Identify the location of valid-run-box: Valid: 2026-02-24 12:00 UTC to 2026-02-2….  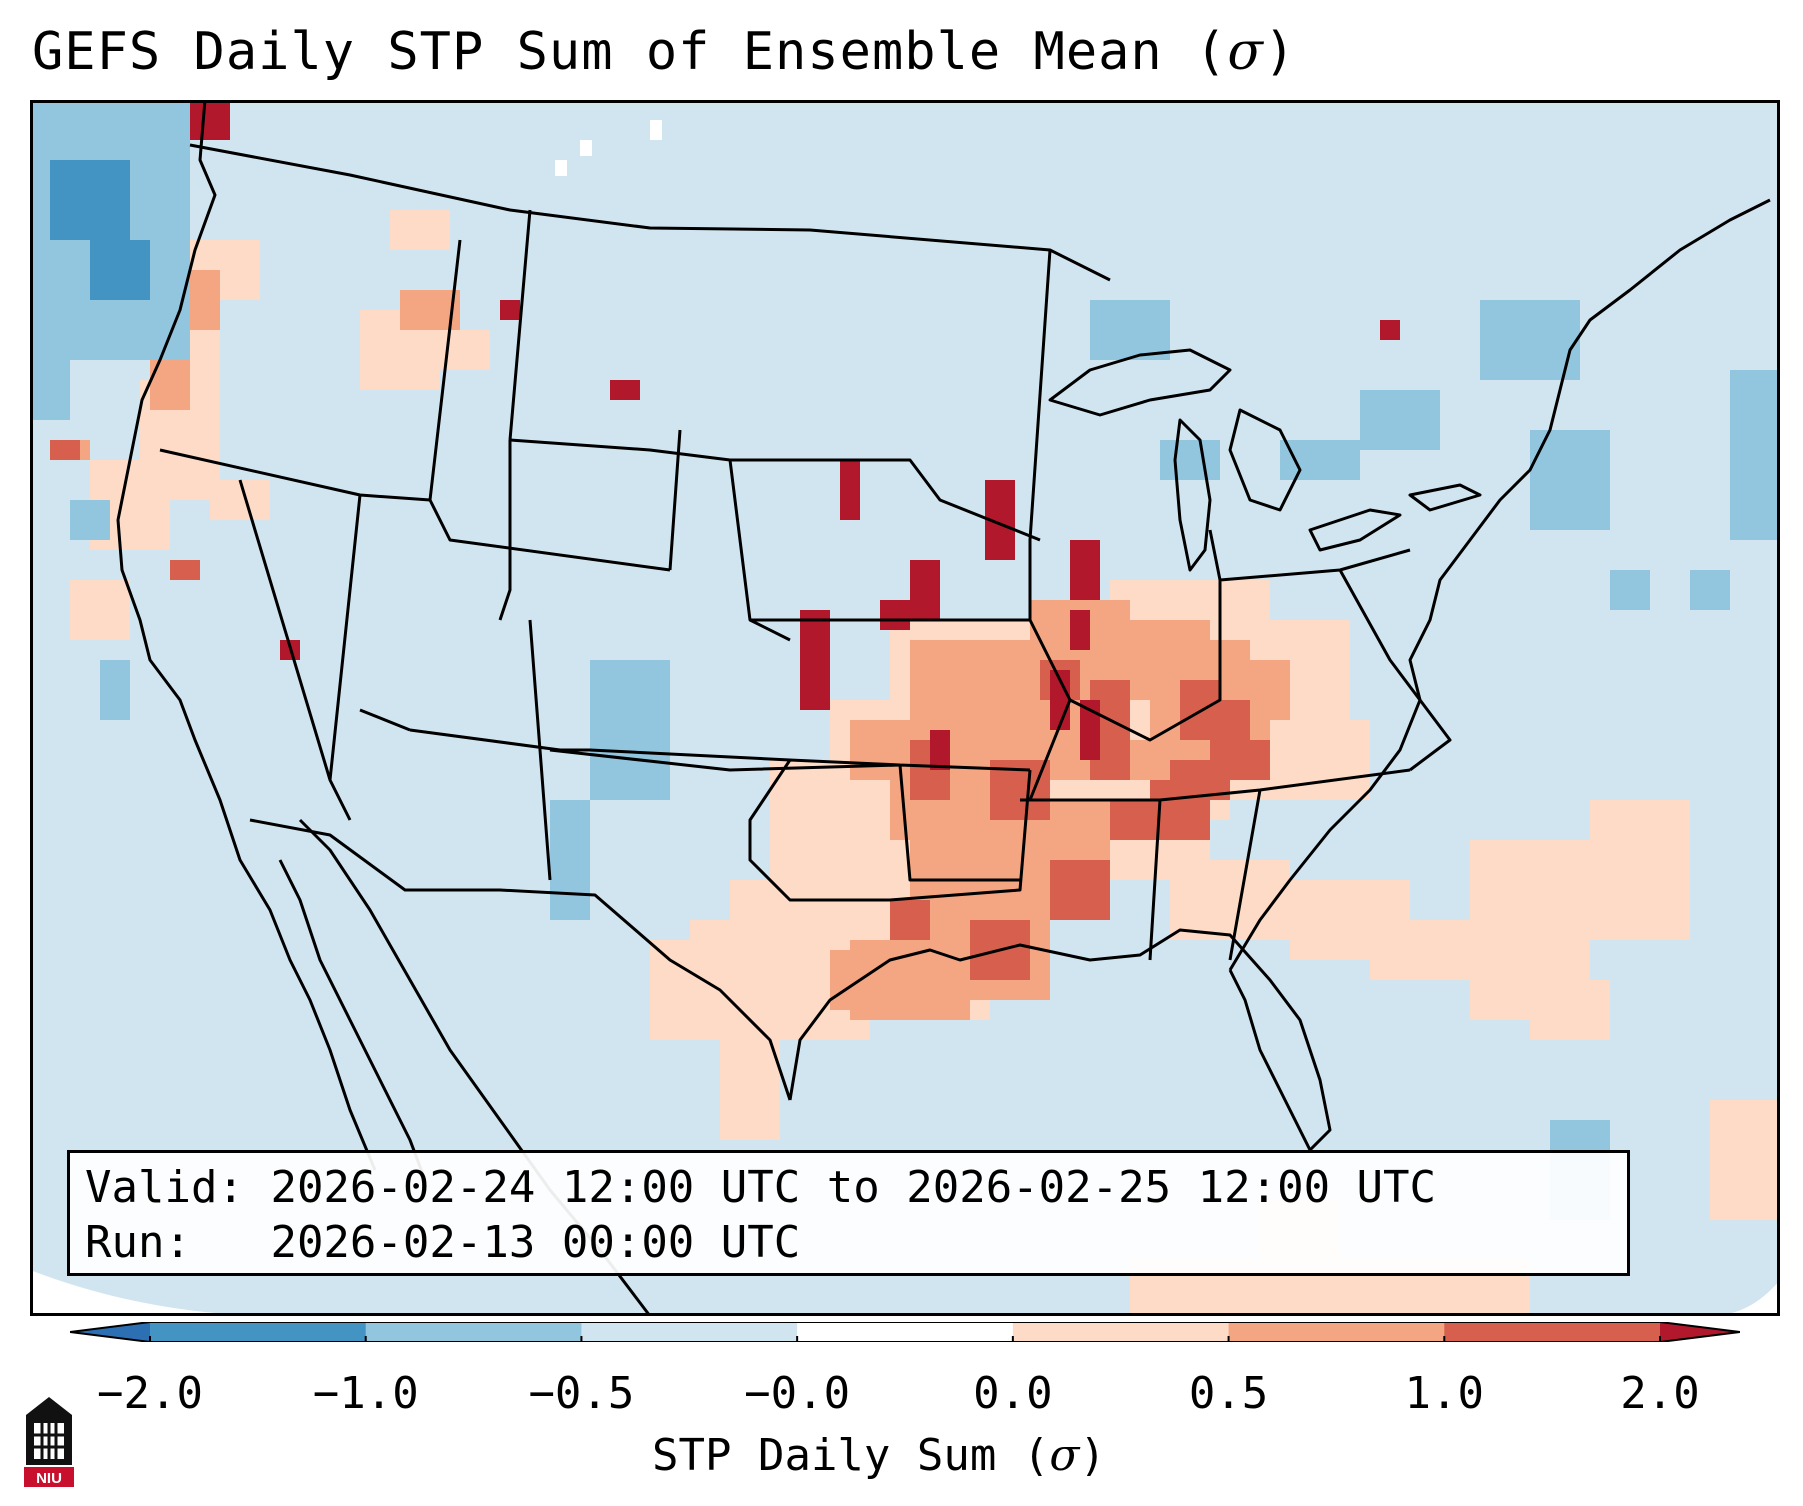
(848, 1213).